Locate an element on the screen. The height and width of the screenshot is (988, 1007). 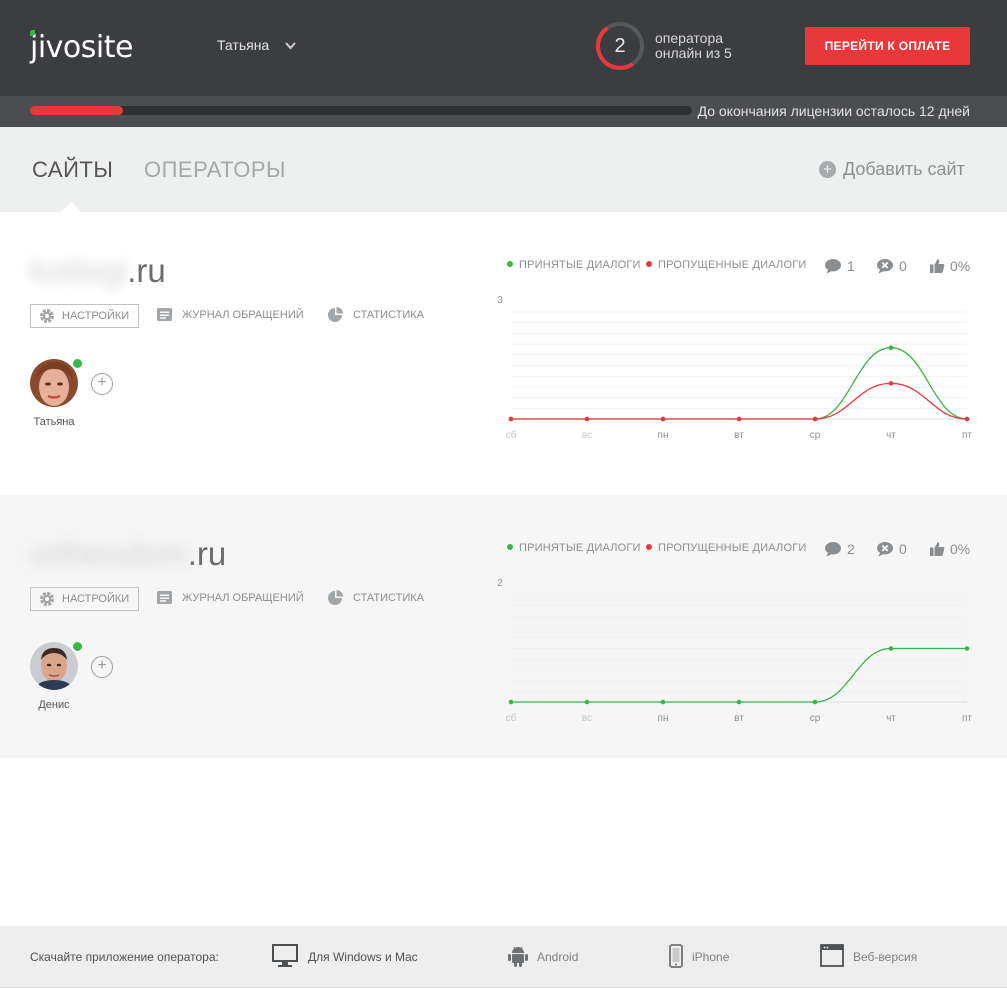
legend-dot-missed is located at coordinates (649, 547).